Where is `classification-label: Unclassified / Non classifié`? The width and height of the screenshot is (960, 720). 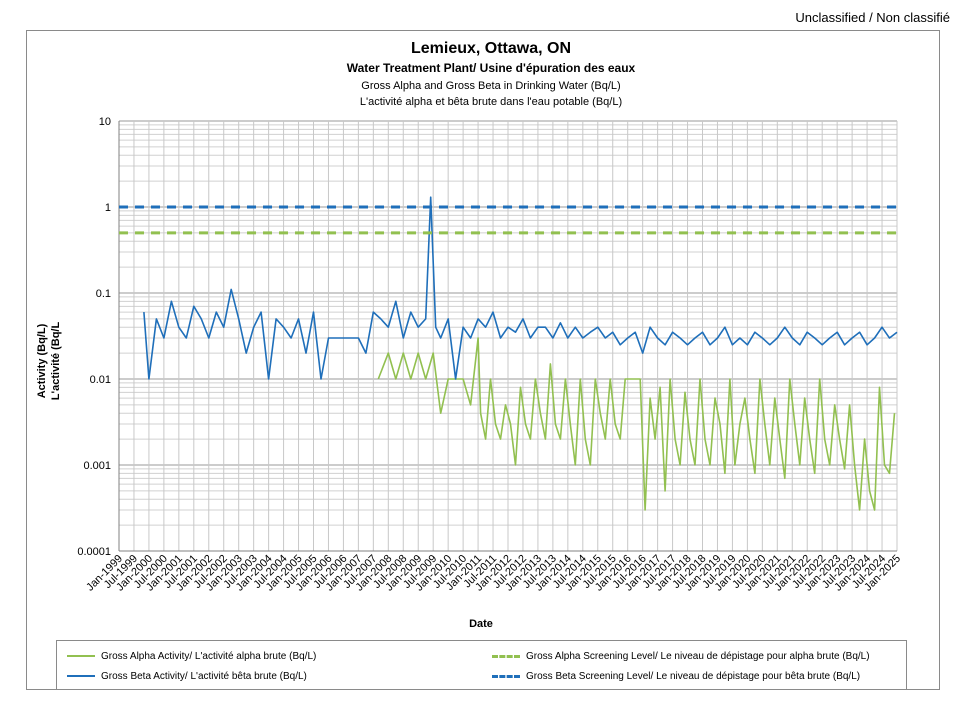 classification-label: Unclassified / Non classifié is located at coordinates (872, 17).